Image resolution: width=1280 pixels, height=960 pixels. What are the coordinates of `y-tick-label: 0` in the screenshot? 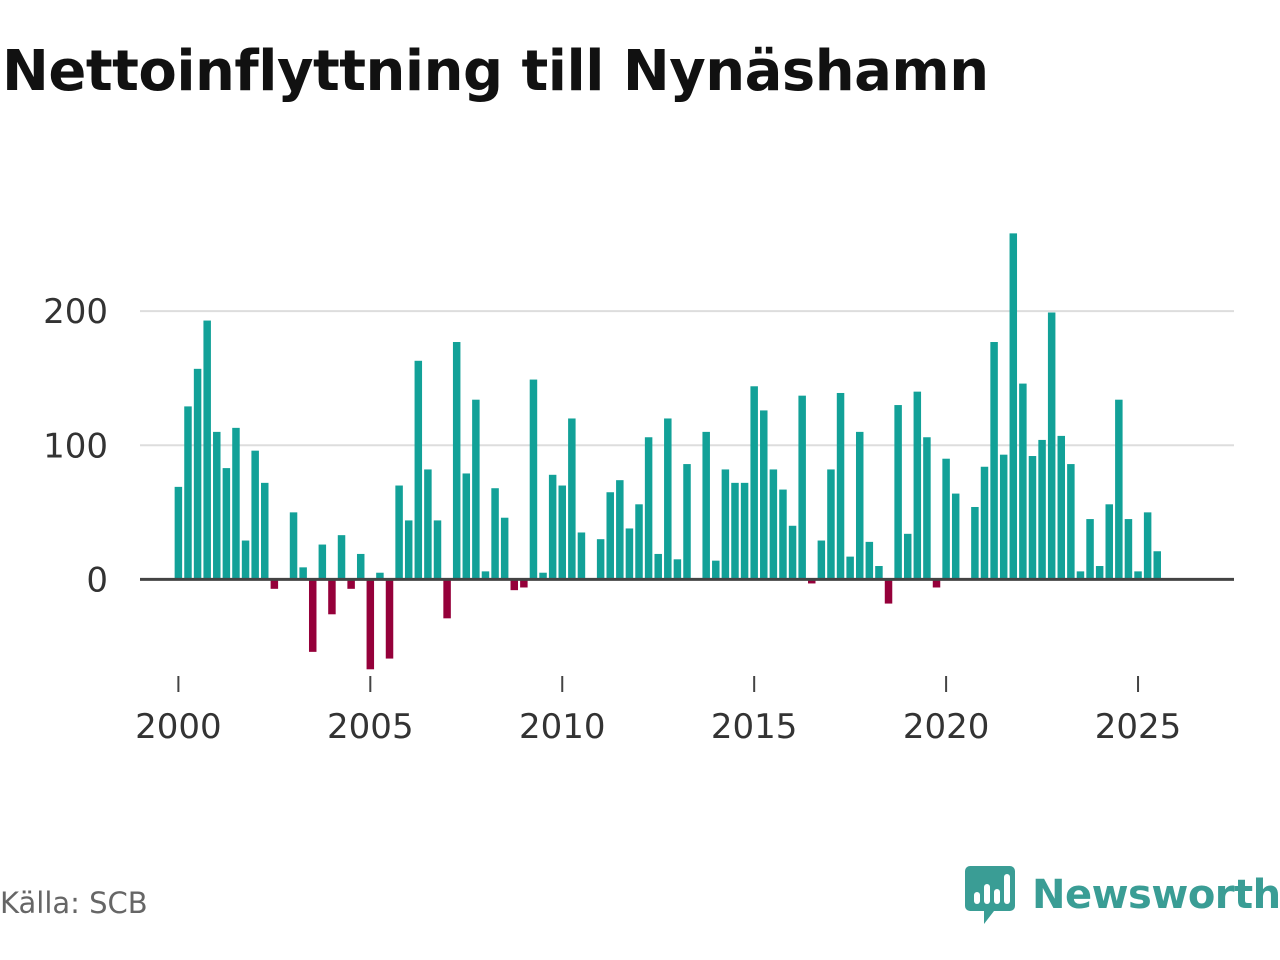 It's located at (97, 580).